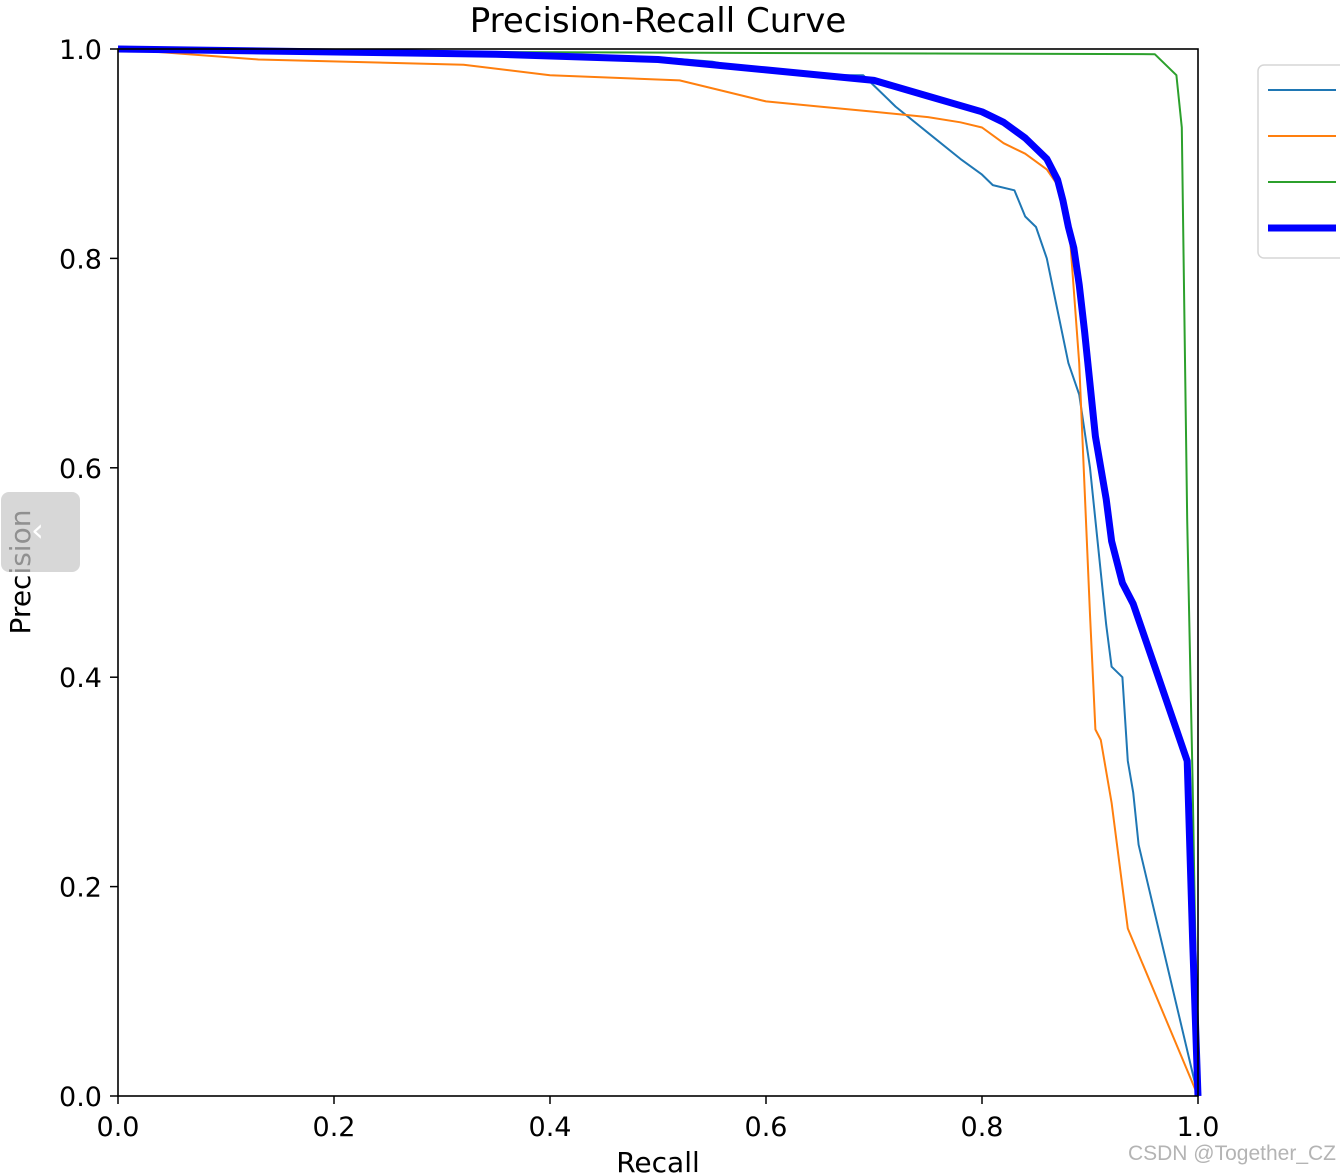 This screenshot has width=1340, height=1176. I want to click on y-tick-label: 0.6, so click(80, 469).